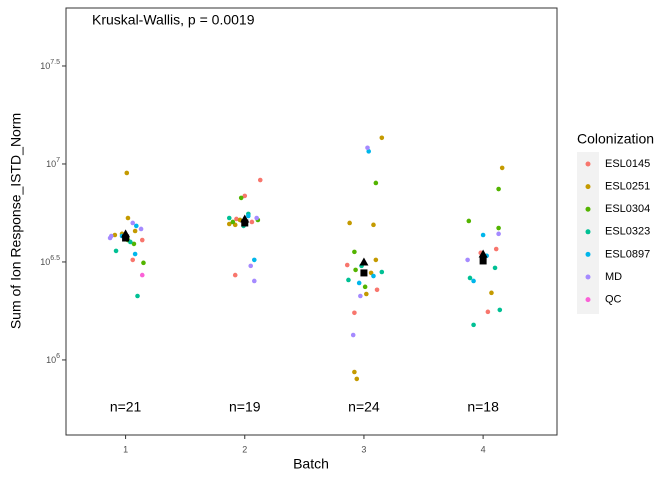 The height and width of the screenshot is (480, 672). I want to click on legend-title: Colonization, so click(615, 139).